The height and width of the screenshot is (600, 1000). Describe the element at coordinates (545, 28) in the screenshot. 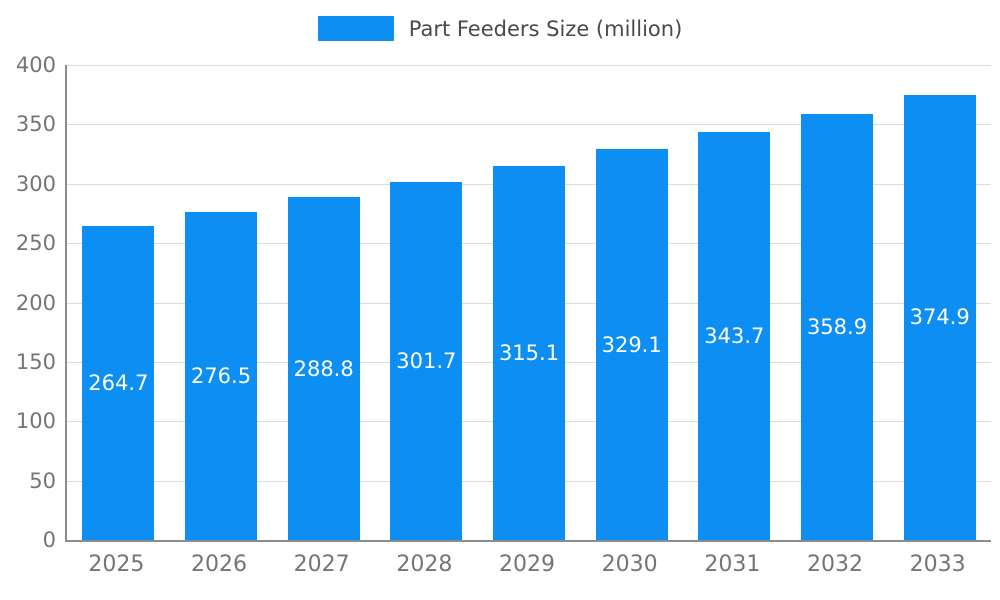

I see `legend-label: Part Feeders Size (million)` at that location.